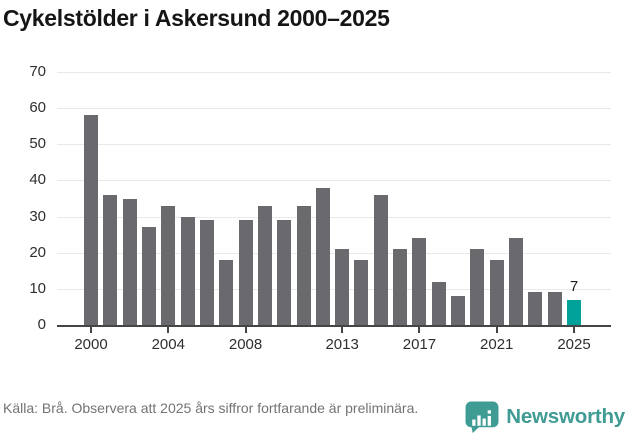 This screenshot has width=631, height=439. Describe the element at coordinates (37, 252) in the screenshot. I see `y-tick-label: 20` at that location.